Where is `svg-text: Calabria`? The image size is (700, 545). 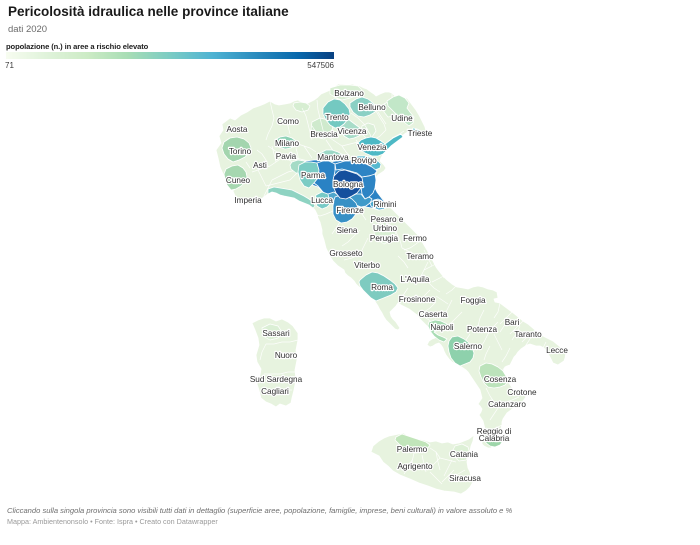
svg-text: Calabria is located at coordinates (494, 438).